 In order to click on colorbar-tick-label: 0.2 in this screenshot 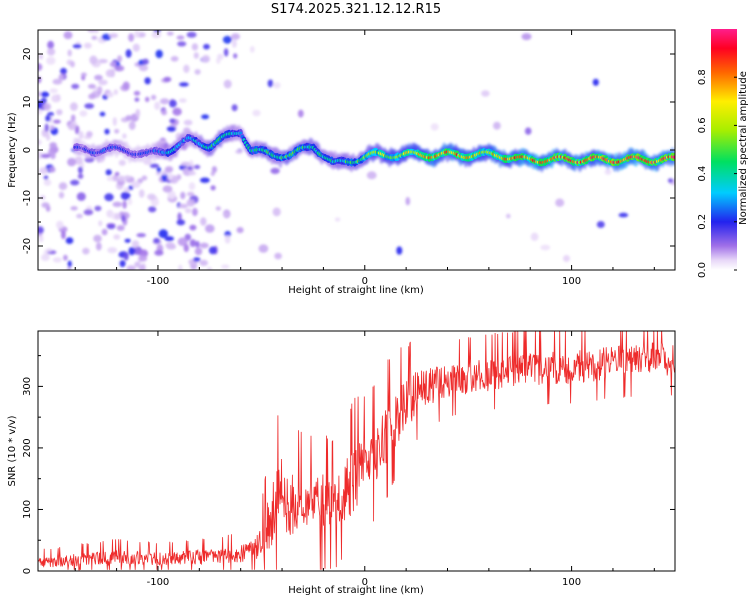, I will do `click(702, 222)`.